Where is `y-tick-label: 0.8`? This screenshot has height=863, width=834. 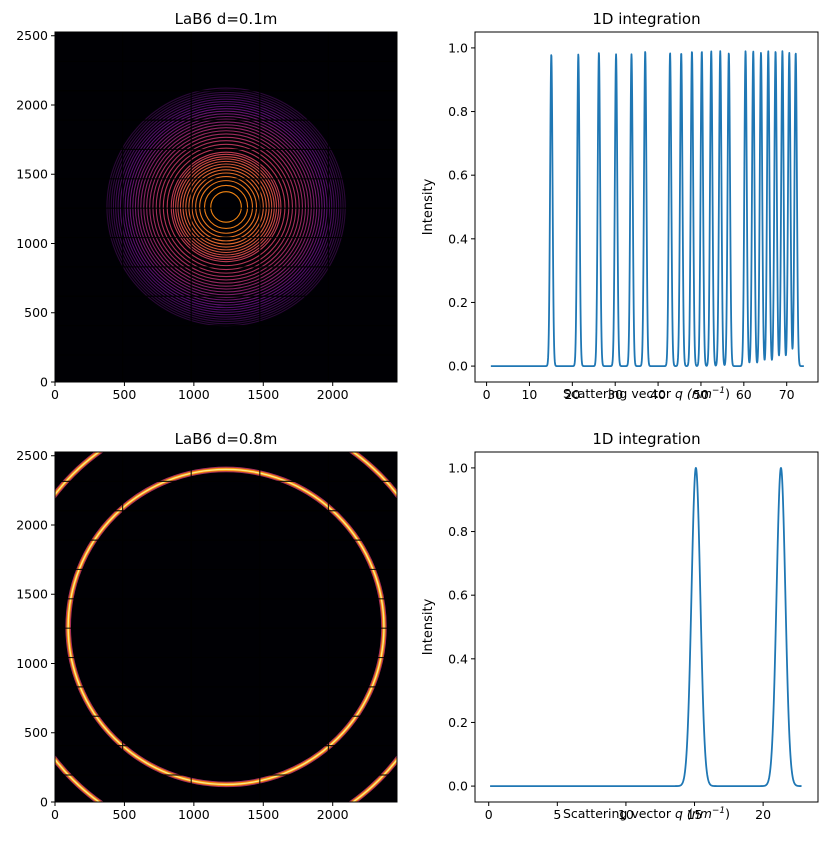
y-tick-label: 0.8 is located at coordinates (458, 111).